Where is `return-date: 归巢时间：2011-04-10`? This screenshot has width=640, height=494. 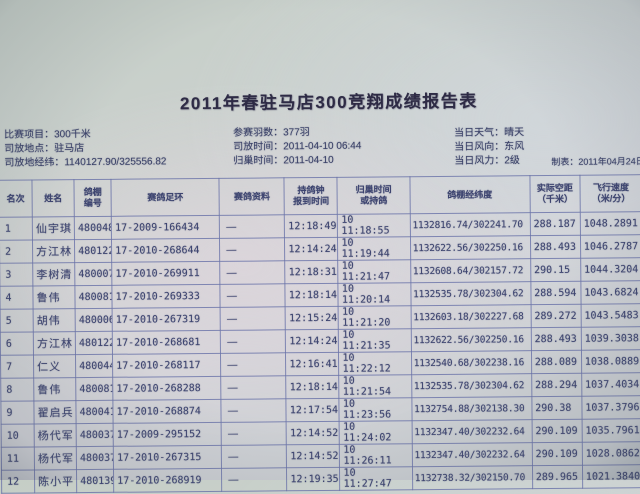 return-date: 归巢时间：2011-04-10 is located at coordinates (283, 160).